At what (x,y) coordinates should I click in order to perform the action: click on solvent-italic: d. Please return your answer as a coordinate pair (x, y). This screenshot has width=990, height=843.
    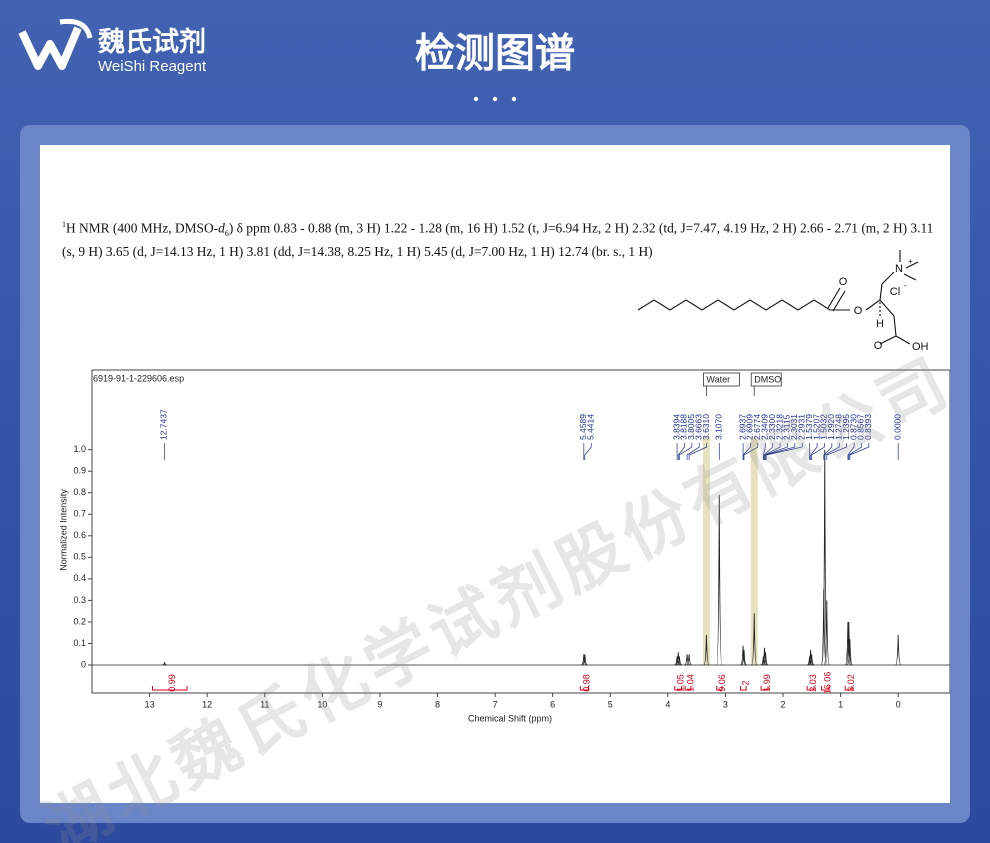
    Looking at the image, I should click on (221, 228).